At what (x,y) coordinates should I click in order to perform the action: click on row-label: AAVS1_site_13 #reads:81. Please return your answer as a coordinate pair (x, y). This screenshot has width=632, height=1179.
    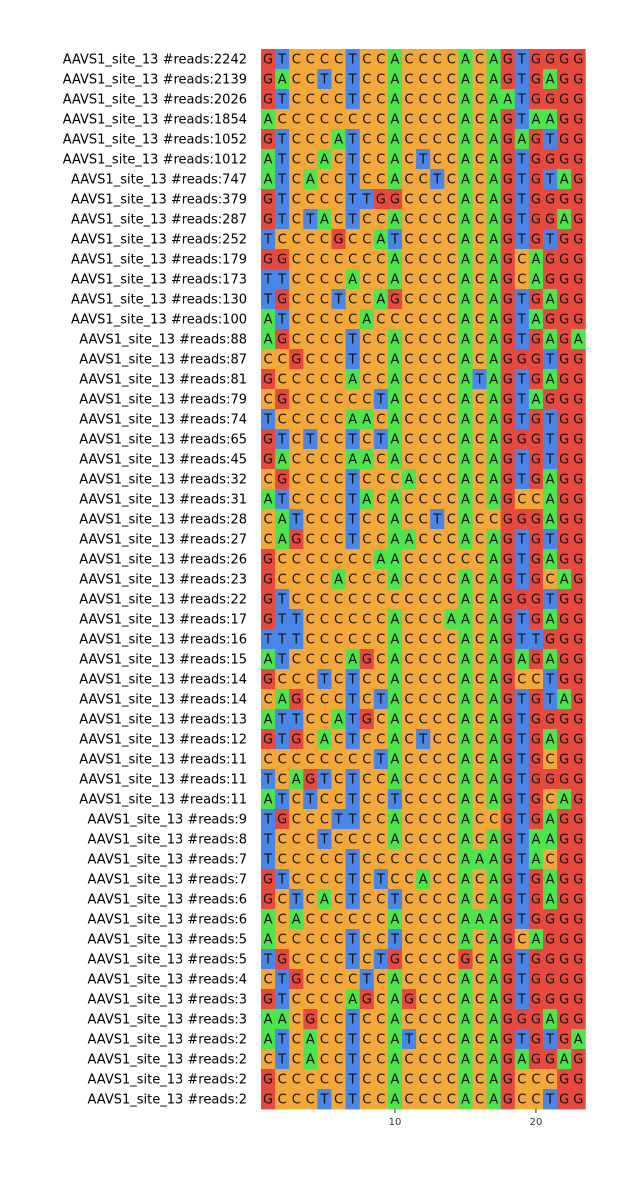
    Looking at the image, I should click on (163, 380).